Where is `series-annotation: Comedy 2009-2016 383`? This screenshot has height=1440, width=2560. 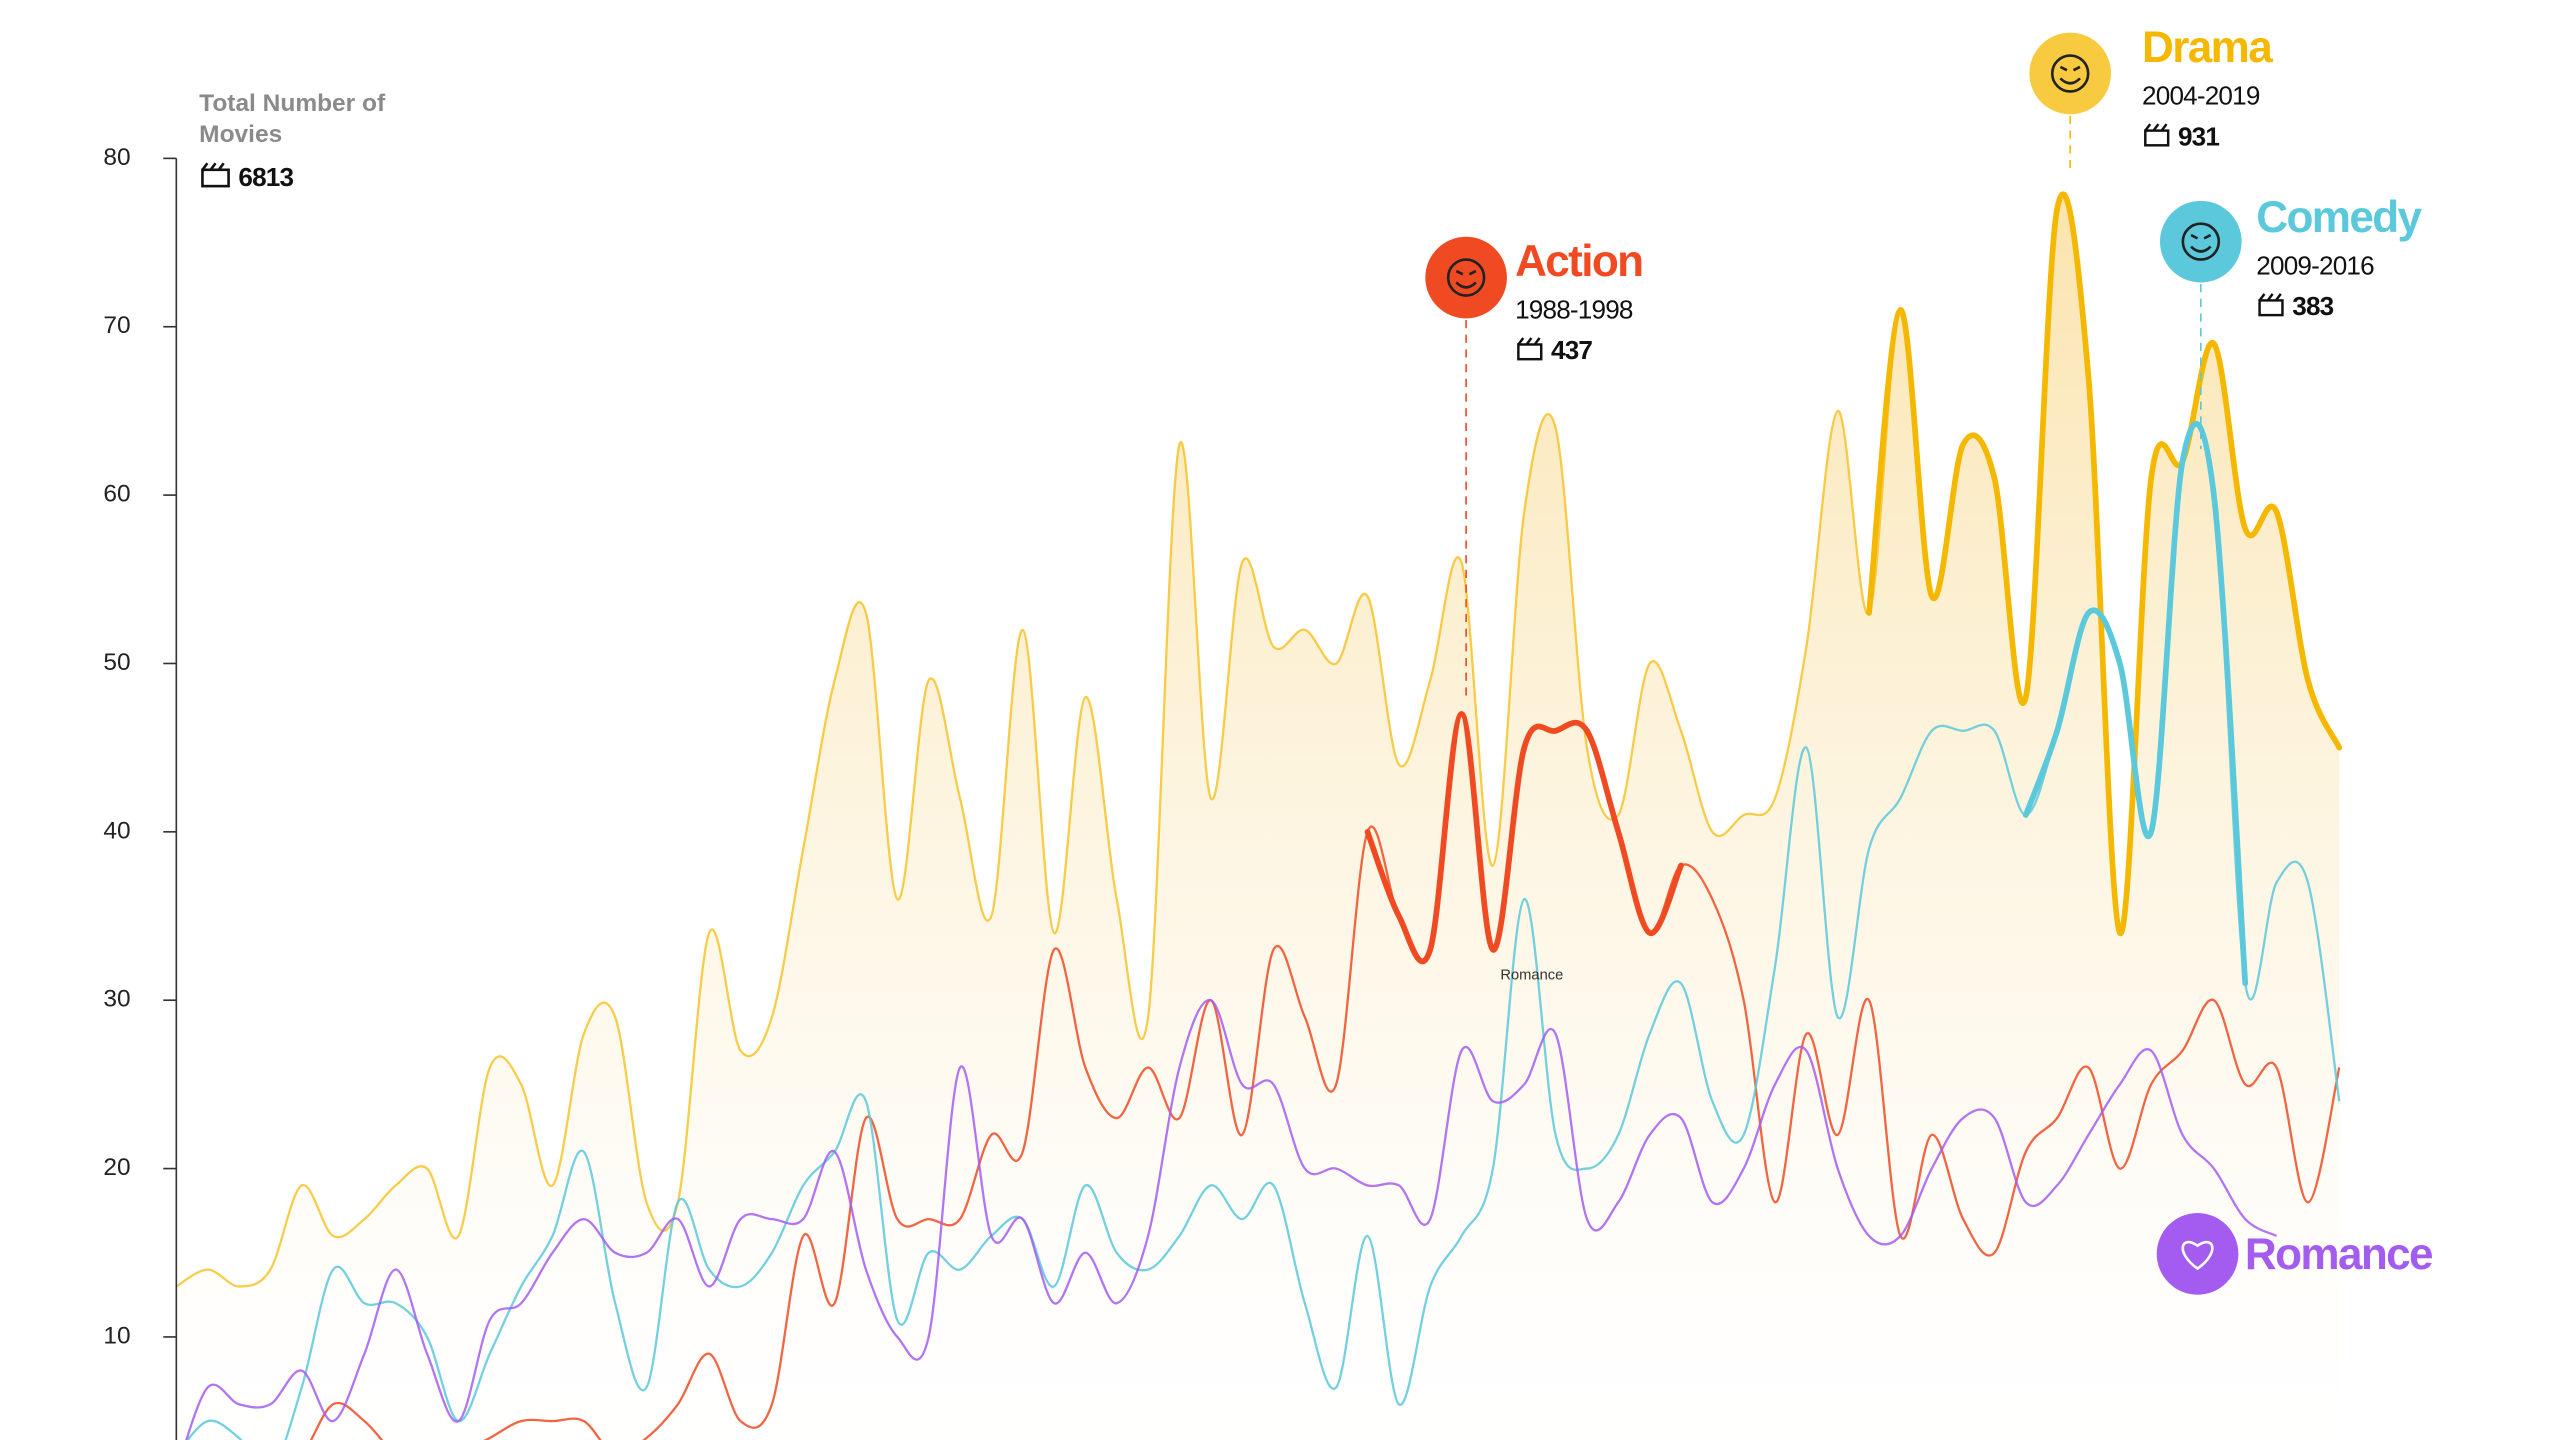
series-annotation: Comedy 2009-2016 383 is located at coordinates (2292, 321).